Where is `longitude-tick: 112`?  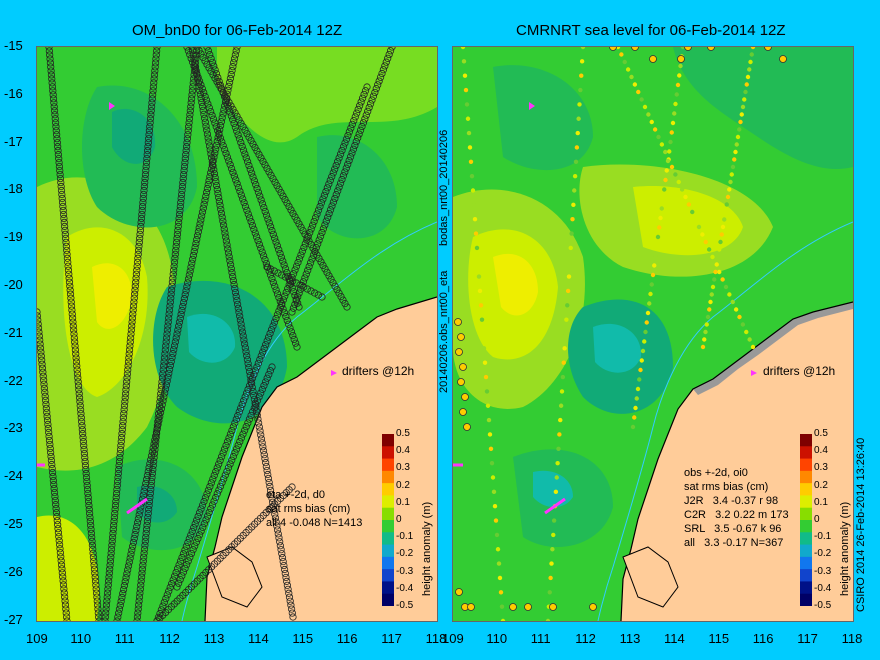 longitude-tick: 112 is located at coordinates (585, 638).